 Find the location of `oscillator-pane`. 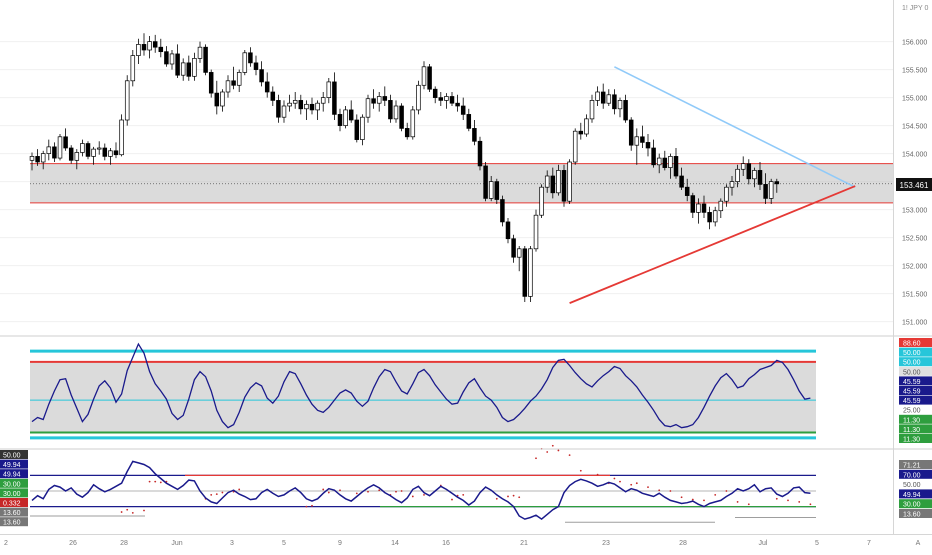

oscillator-pane is located at coordinates (423, 483).